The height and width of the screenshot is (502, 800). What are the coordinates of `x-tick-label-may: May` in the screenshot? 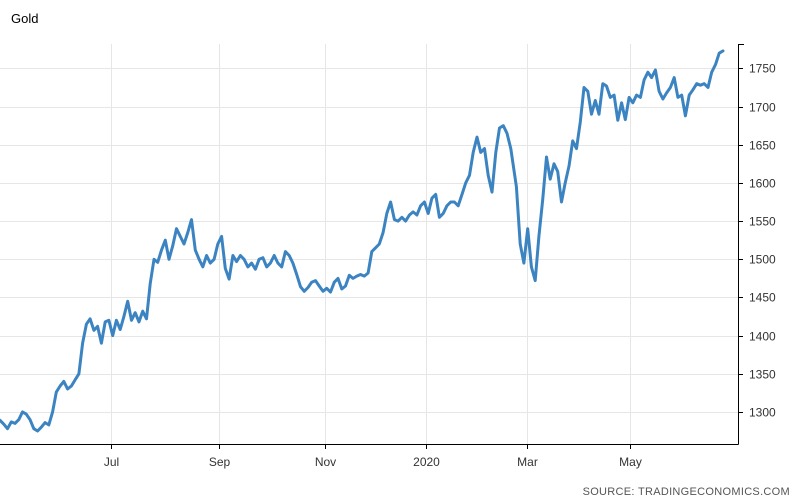 It's located at (630, 462).